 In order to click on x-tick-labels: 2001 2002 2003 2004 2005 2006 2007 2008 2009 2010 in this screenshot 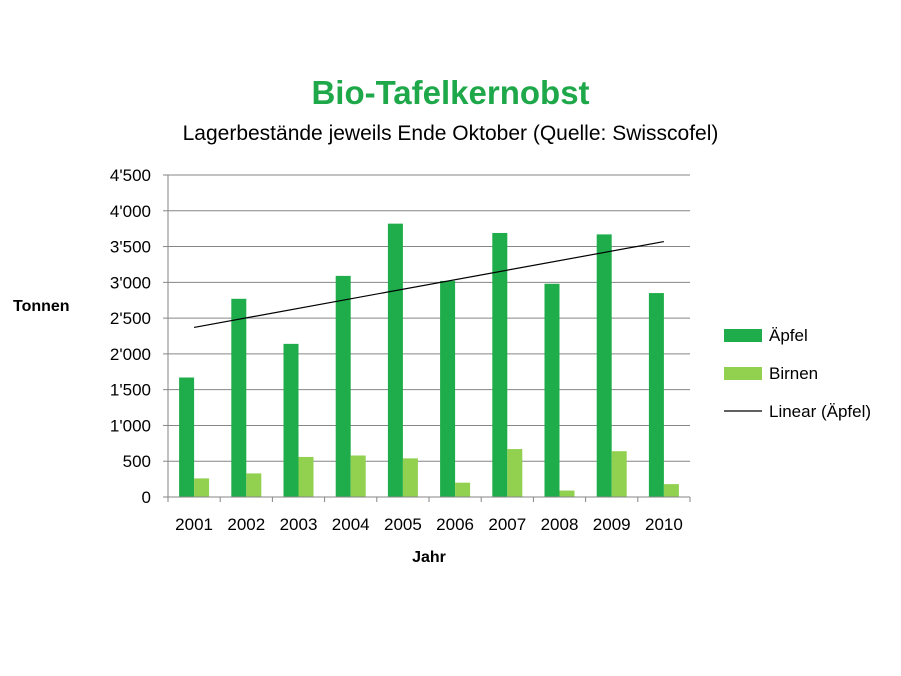, I will do `click(429, 524)`.